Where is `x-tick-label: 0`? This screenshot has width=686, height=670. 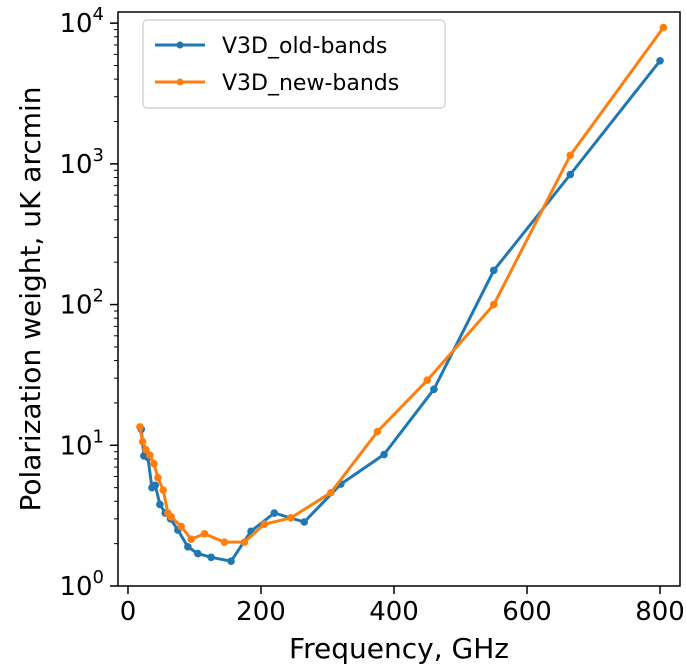
x-tick-label: 0 is located at coordinates (128, 612).